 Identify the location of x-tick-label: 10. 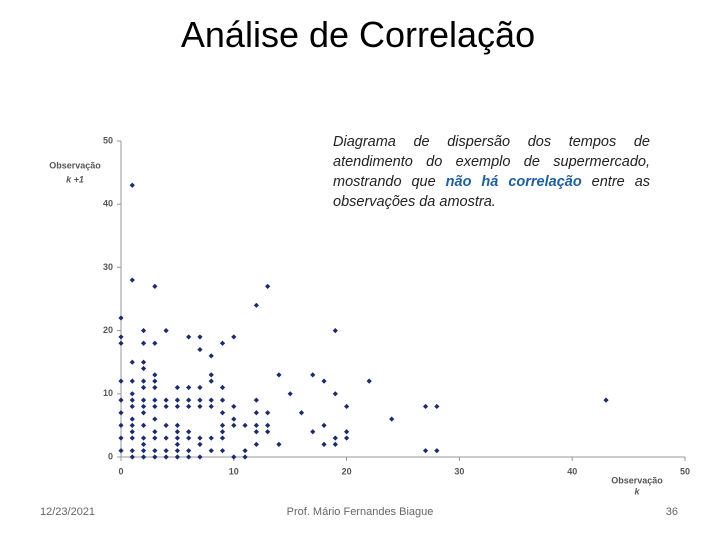
(234, 471).